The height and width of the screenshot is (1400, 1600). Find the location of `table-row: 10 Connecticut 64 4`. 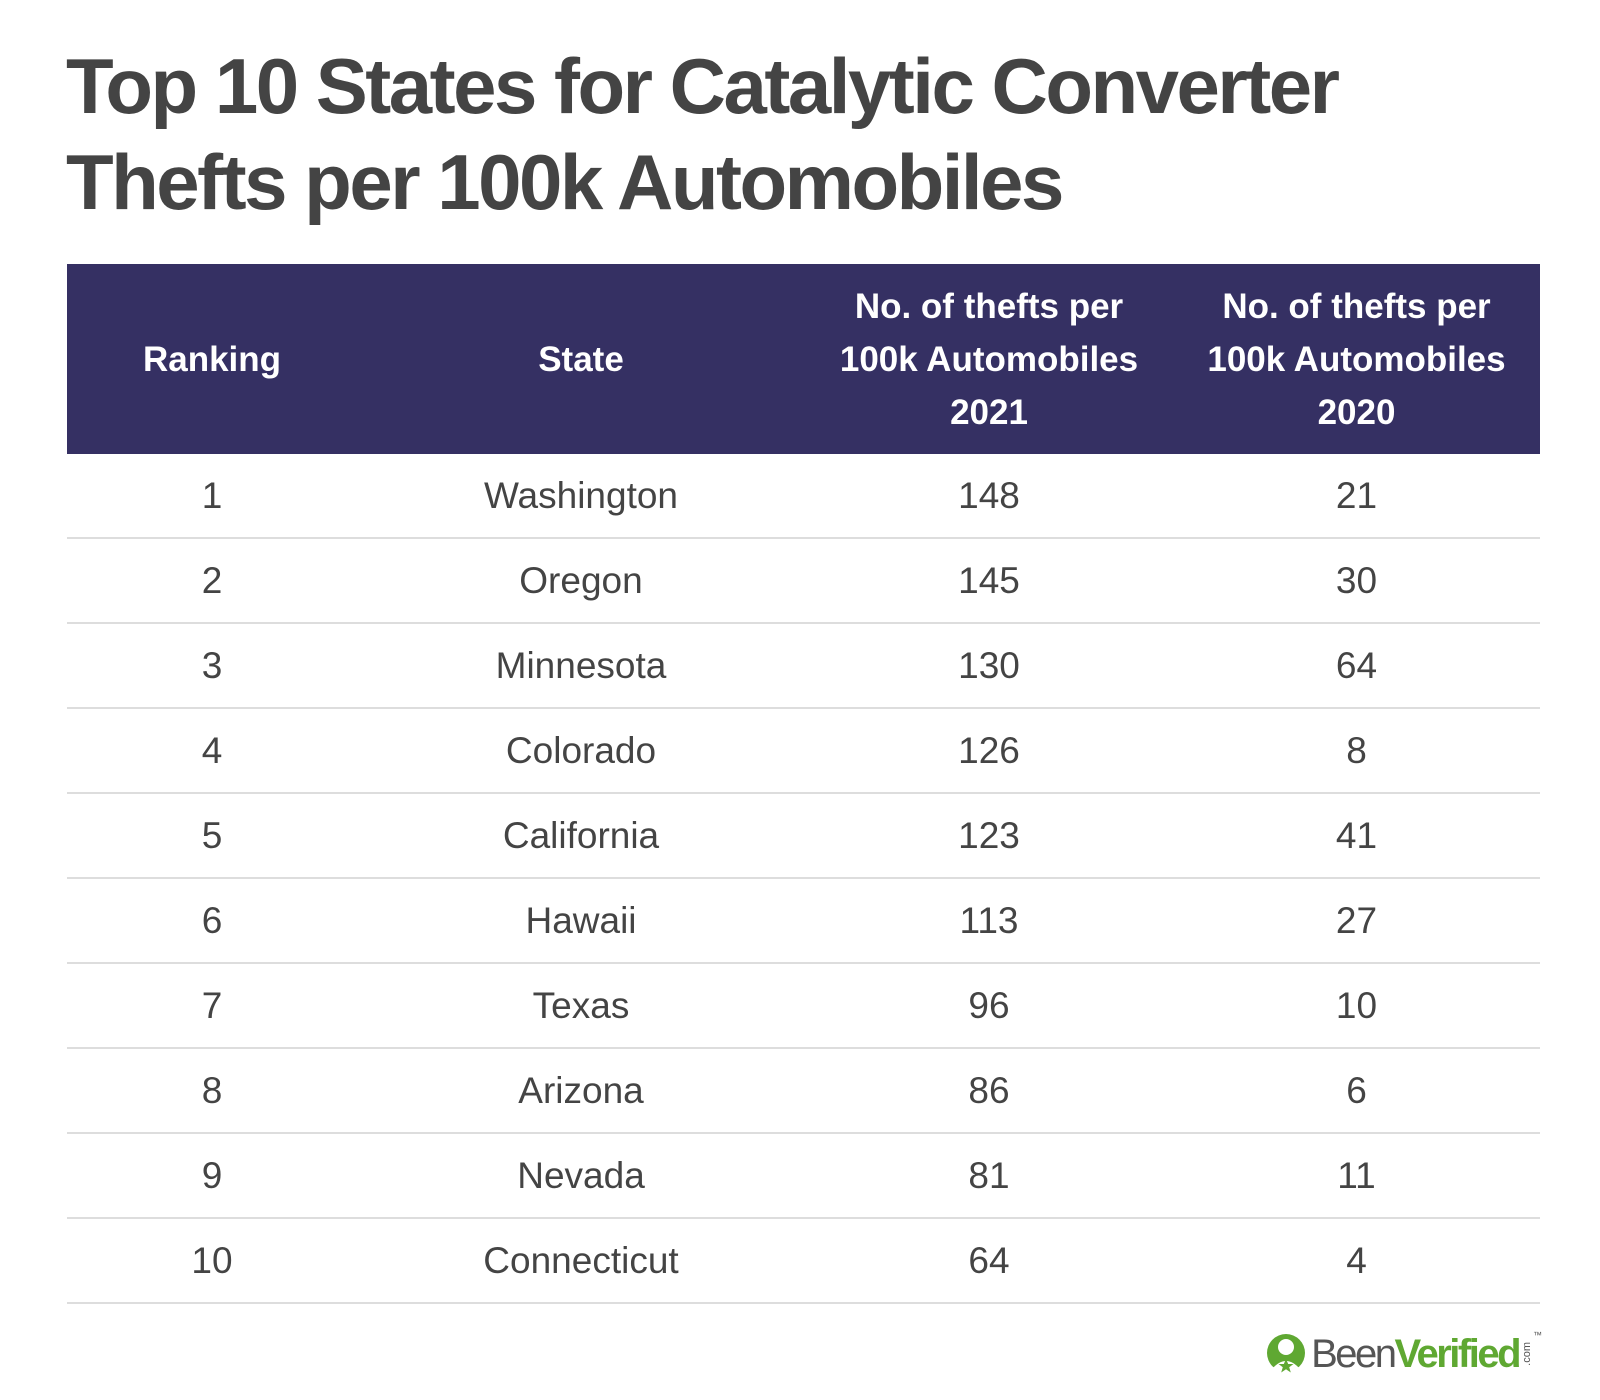

table-row: 10 Connecticut 64 4 is located at coordinates (803, 1261).